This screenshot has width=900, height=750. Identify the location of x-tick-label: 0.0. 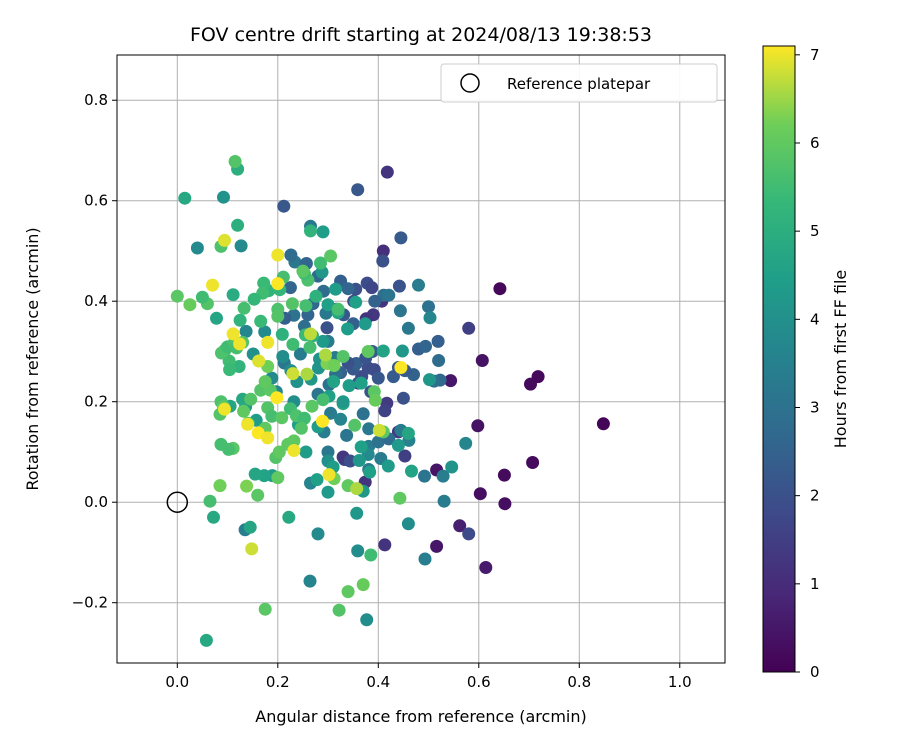
(177, 682).